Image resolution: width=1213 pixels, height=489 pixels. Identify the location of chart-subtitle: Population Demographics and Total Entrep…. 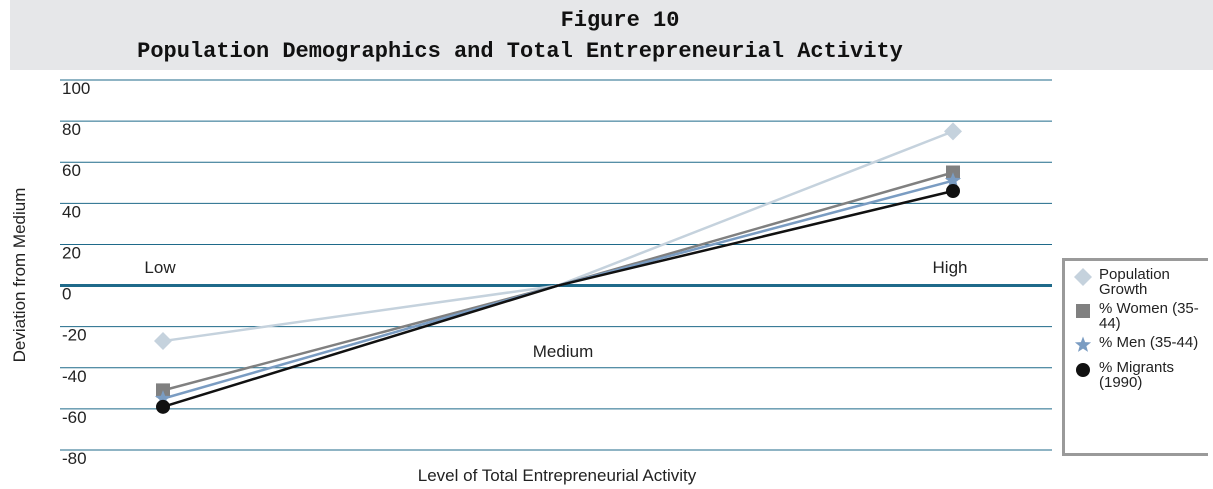
(520, 51).